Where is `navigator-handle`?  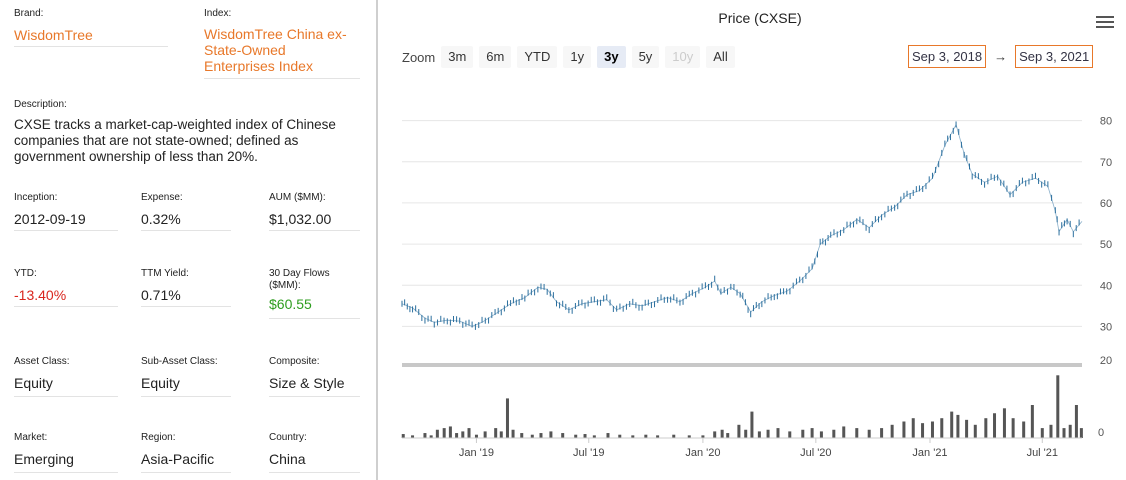
navigator-handle is located at coordinates (742, 365).